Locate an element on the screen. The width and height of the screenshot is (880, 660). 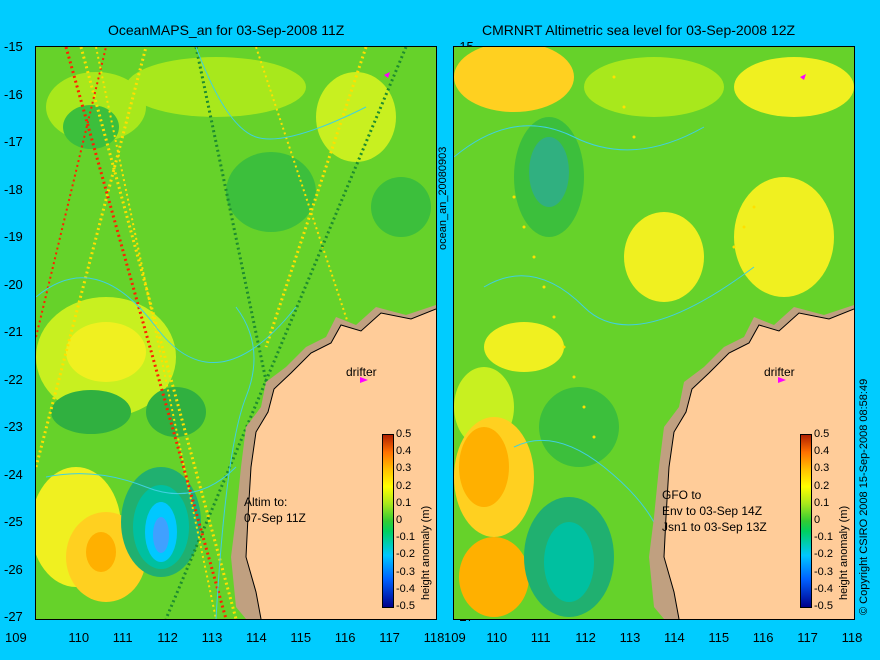
y-tick-label: -22 is located at coordinates (13, 379).